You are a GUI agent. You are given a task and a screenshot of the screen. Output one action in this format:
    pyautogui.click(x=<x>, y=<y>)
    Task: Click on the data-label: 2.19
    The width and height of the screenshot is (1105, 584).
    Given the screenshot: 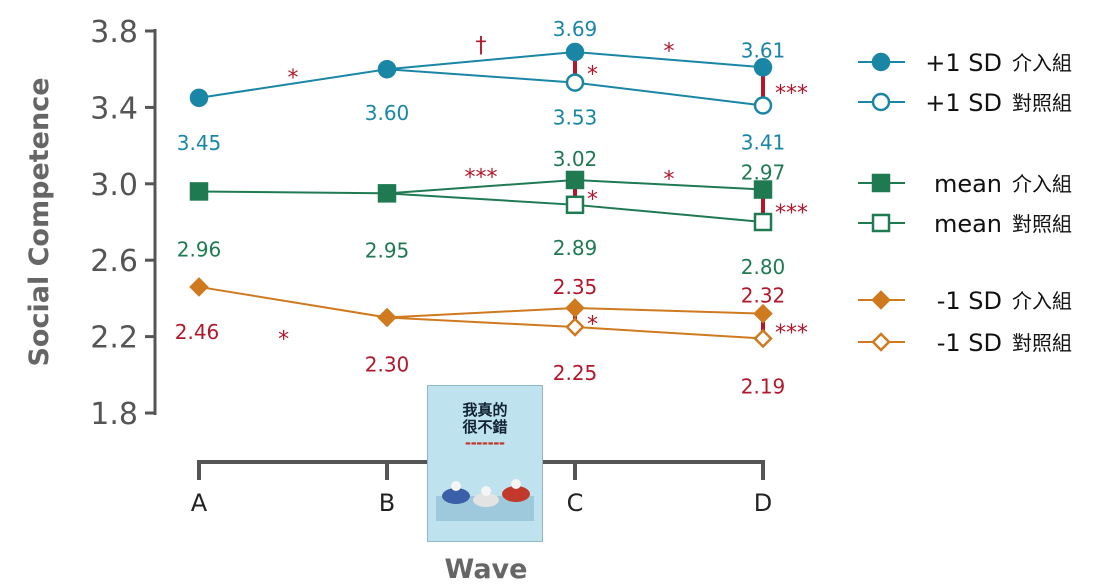 What is the action you would take?
    pyautogui.click(x=763, y=387)
    